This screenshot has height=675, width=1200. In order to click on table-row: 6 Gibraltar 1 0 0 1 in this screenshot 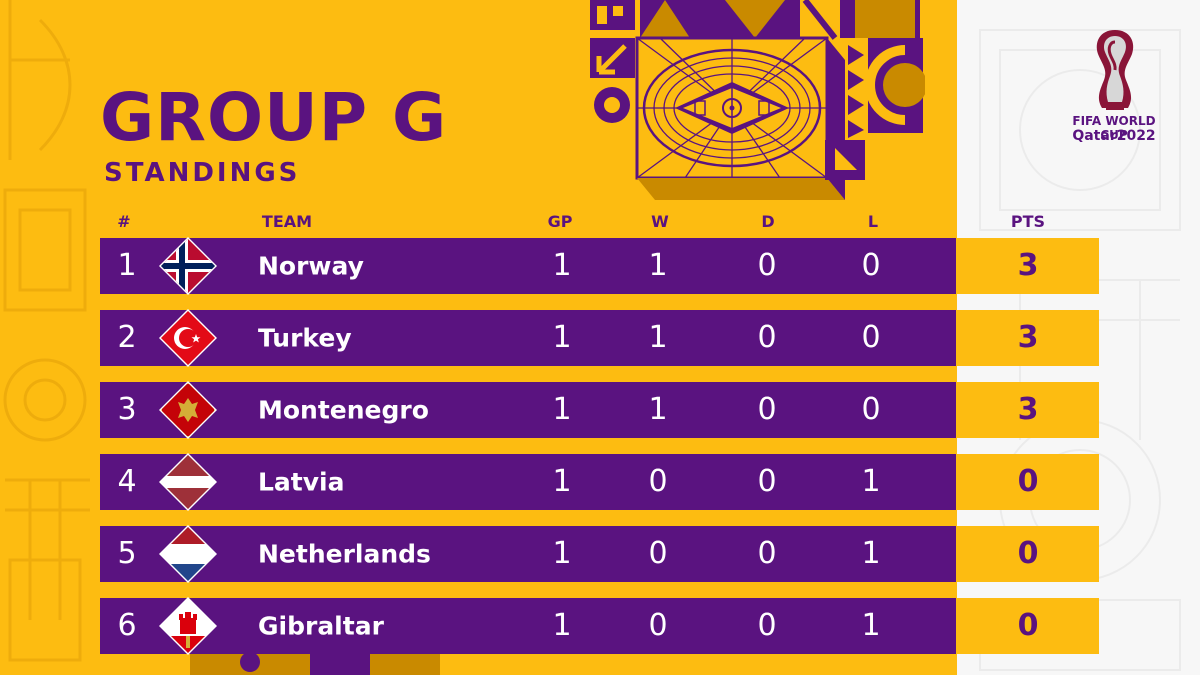, I will do `click(528, 626)`.